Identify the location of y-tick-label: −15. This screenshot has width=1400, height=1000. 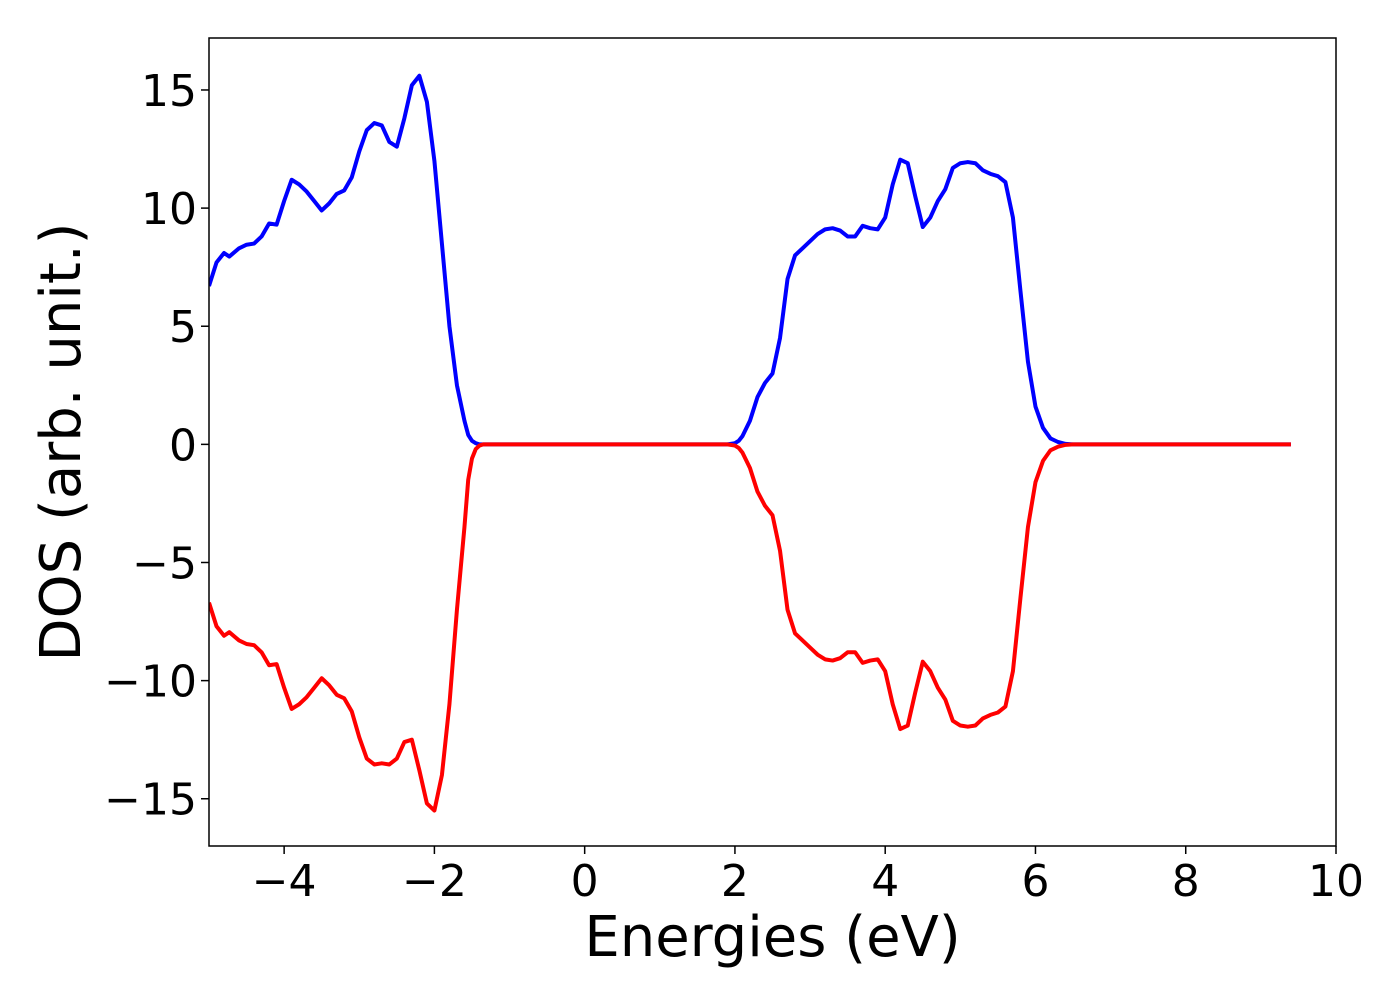
(150, 800).